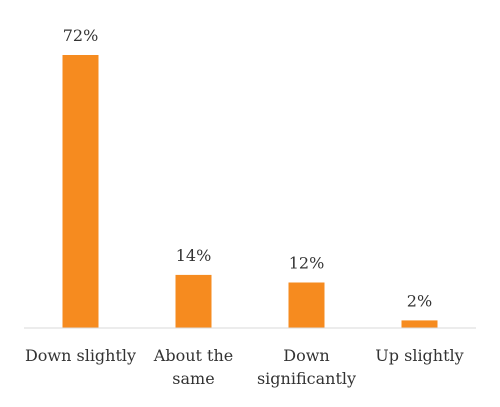 Image resolution: width=500 pixels, height=407 pixels. Describe the element at coordinates (306, 367) in the screenshot. I see `x-tick-label-down-significantly: Down significantly` at that location.